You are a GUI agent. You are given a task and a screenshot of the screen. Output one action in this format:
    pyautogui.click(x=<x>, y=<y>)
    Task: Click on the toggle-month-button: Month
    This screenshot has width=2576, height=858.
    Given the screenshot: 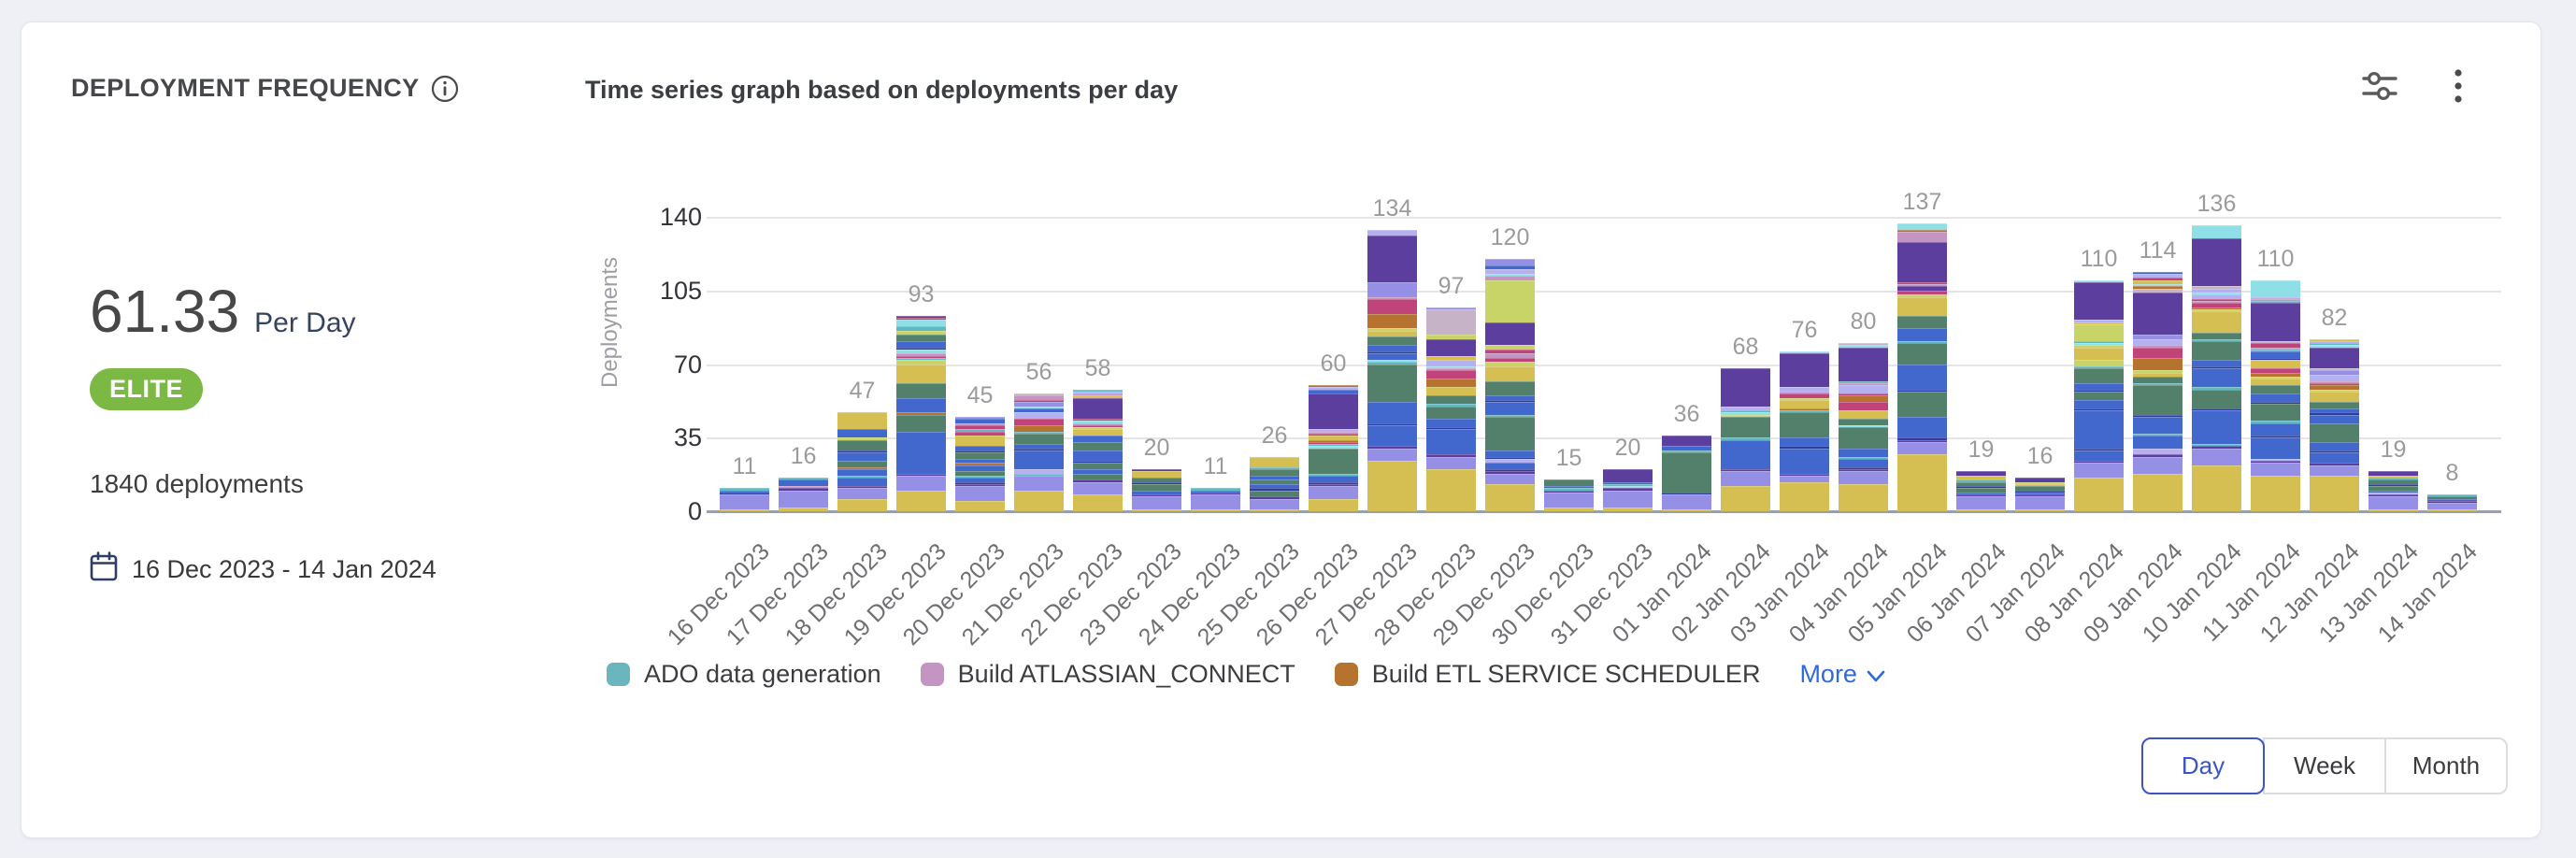 What is the action you would take?
    pyautogui.click(x=2446, y=766)
    